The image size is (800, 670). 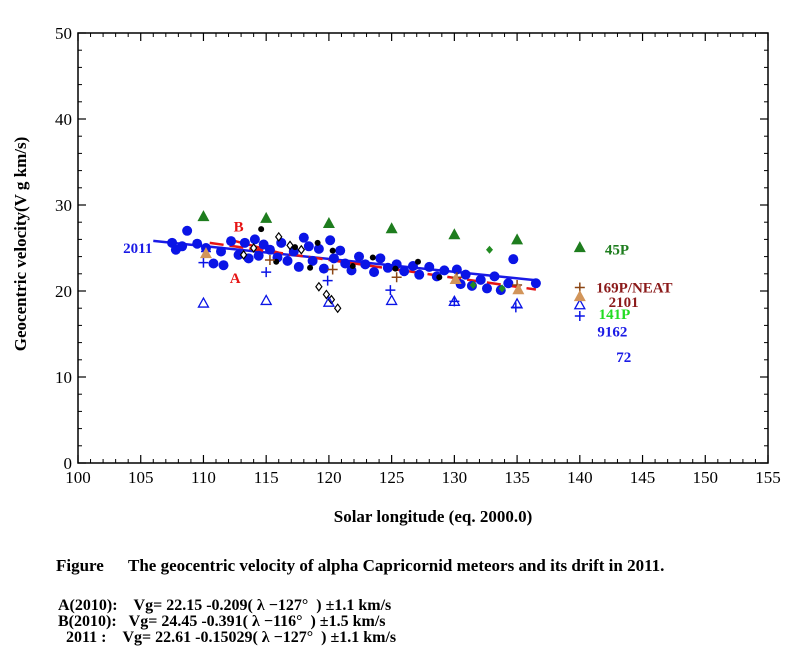 I want to click on annotation-label: 169P/NEAT, so click(x=634, y=289).